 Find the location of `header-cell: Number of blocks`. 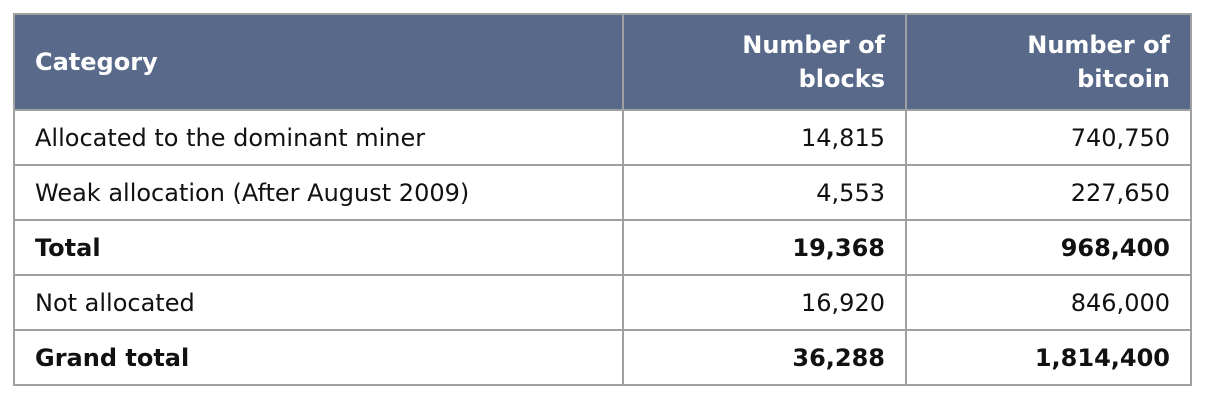

header-cell: Number of blocks is located at coordinates (764, 62).